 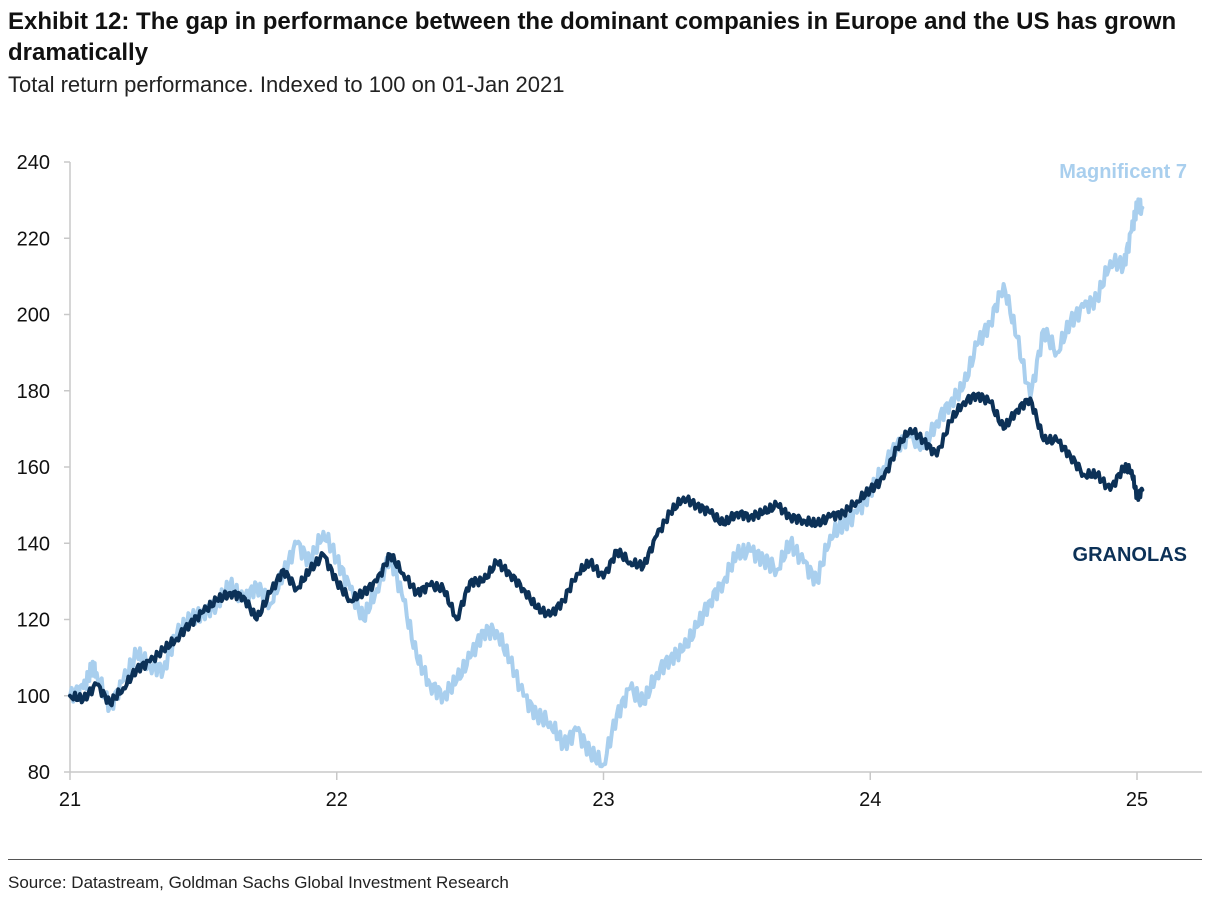 What do you see at coordinates (33, 163) in the screenshot?
I see `y-tick-label: 240` at bounding box center [33, 163].